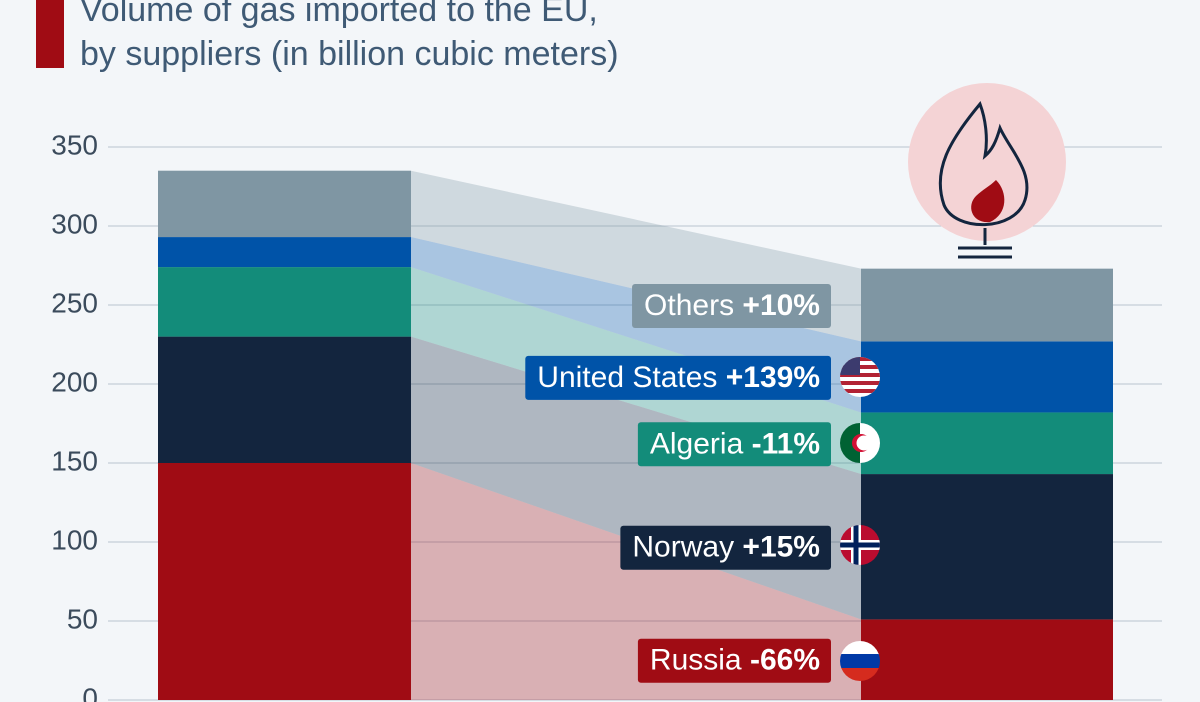  Describe the element at coordinates (860, 377) in the screenshot. I see `flag-us` at that location.